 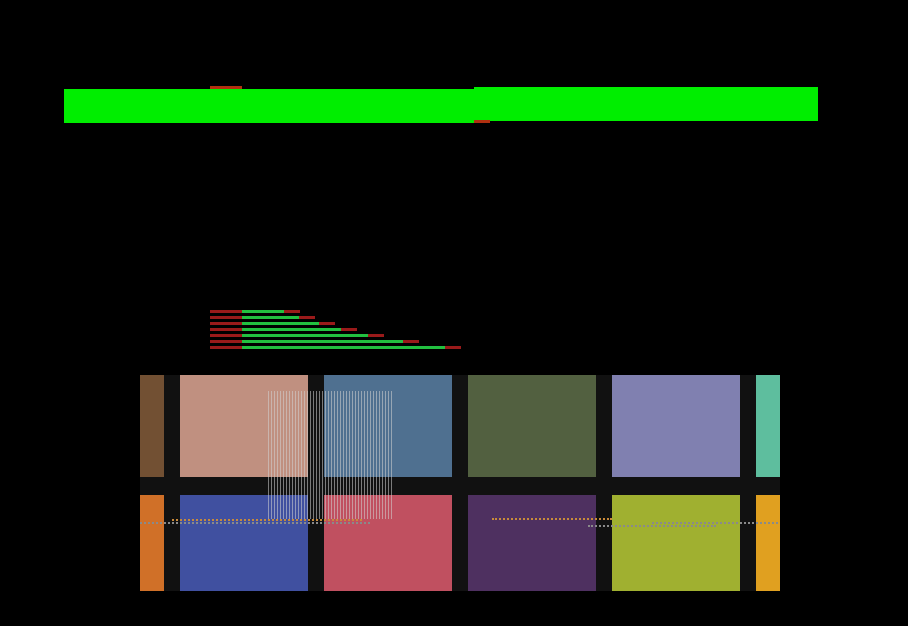 I want to click on tile-teal-strip, so click(x=768, y=426).